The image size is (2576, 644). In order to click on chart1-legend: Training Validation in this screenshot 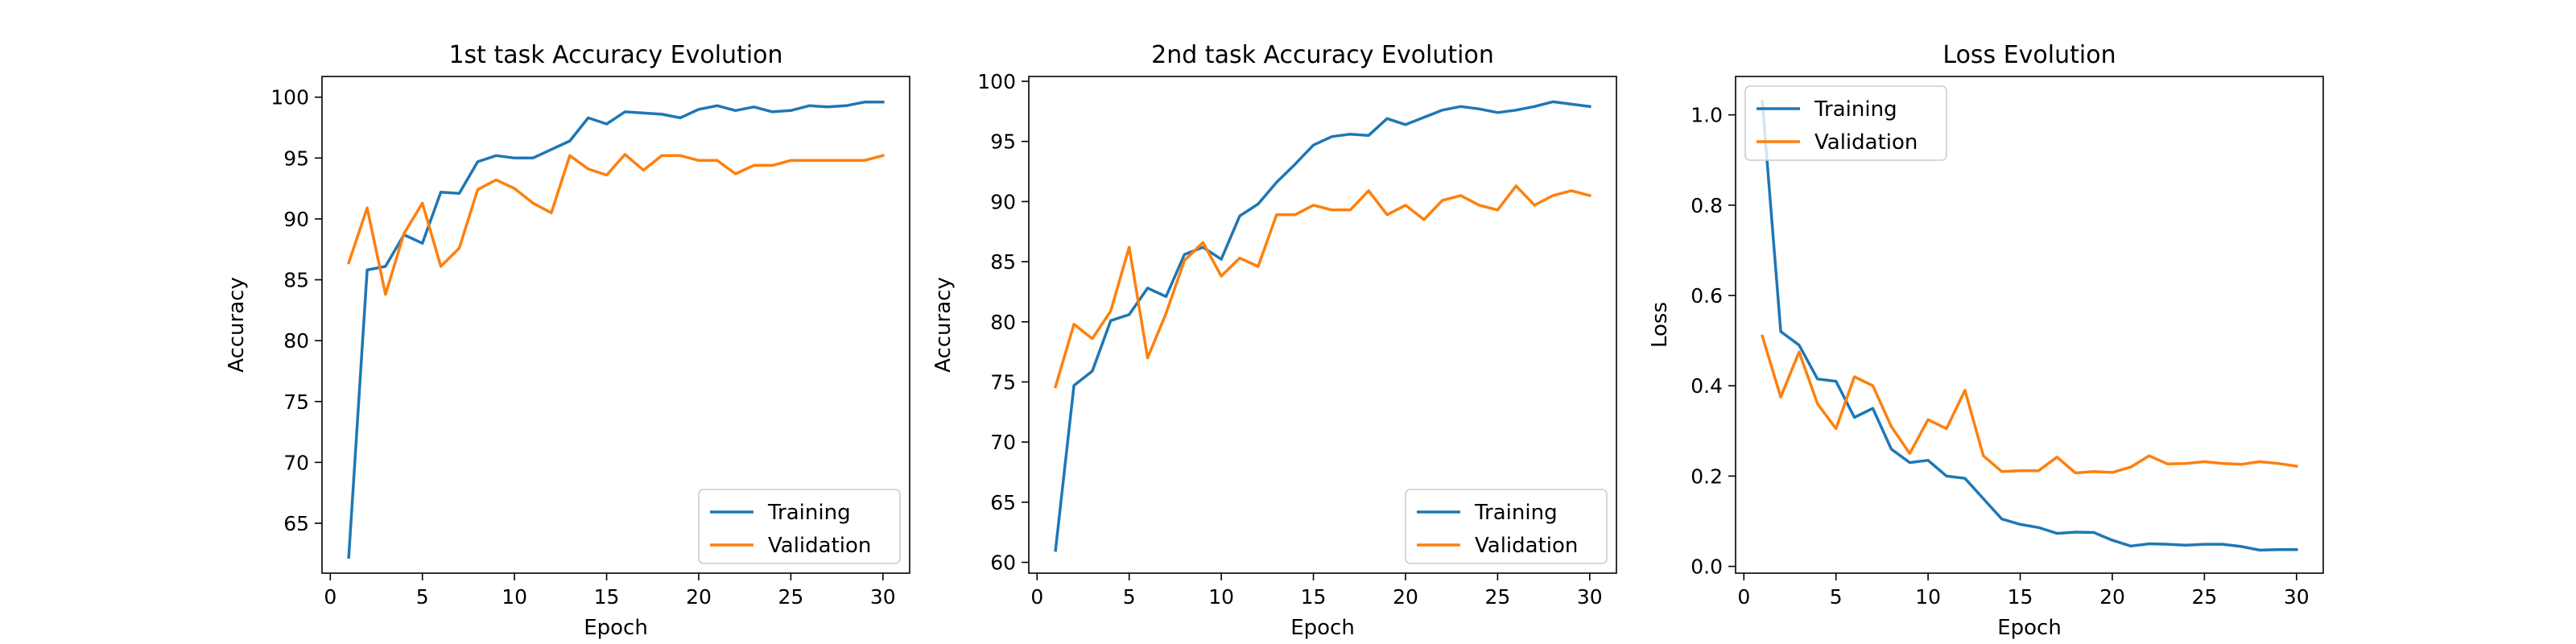, I will do `click(799, 526)`.